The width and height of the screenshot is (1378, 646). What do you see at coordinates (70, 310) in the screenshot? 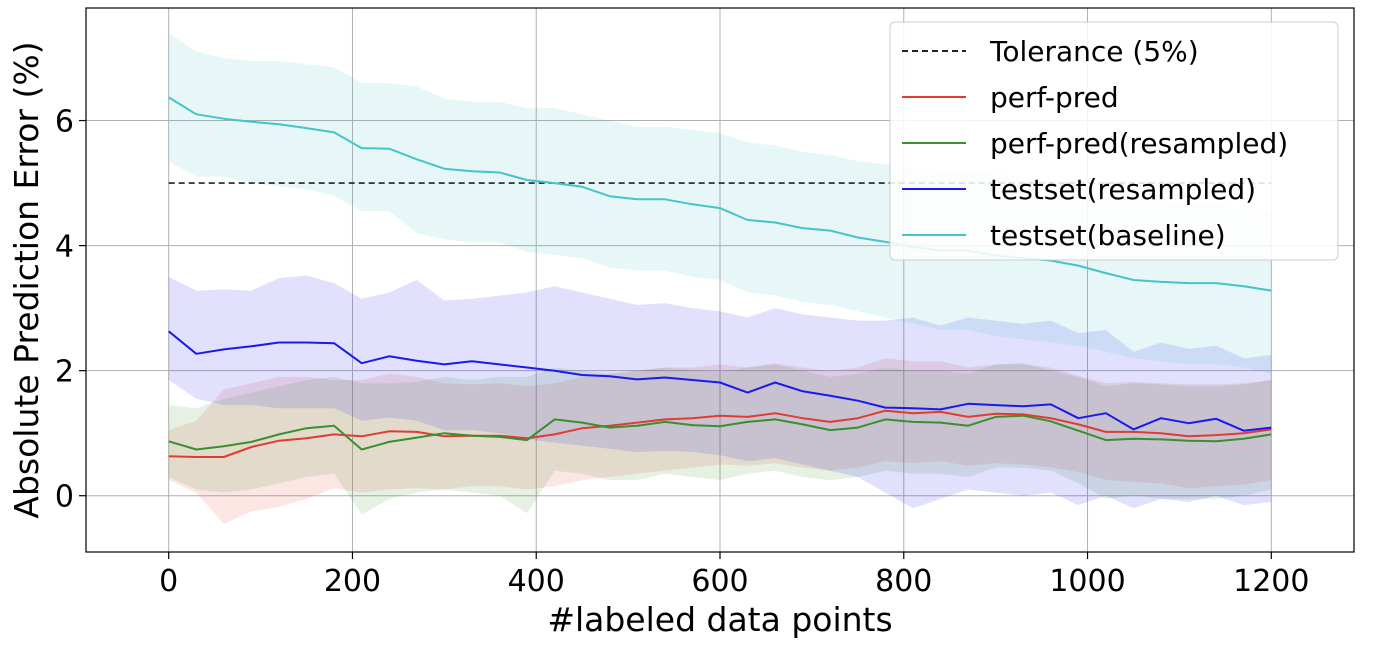
I see `y-axis-ticks: 0 2 4 6` at bounding box center [70, 310].